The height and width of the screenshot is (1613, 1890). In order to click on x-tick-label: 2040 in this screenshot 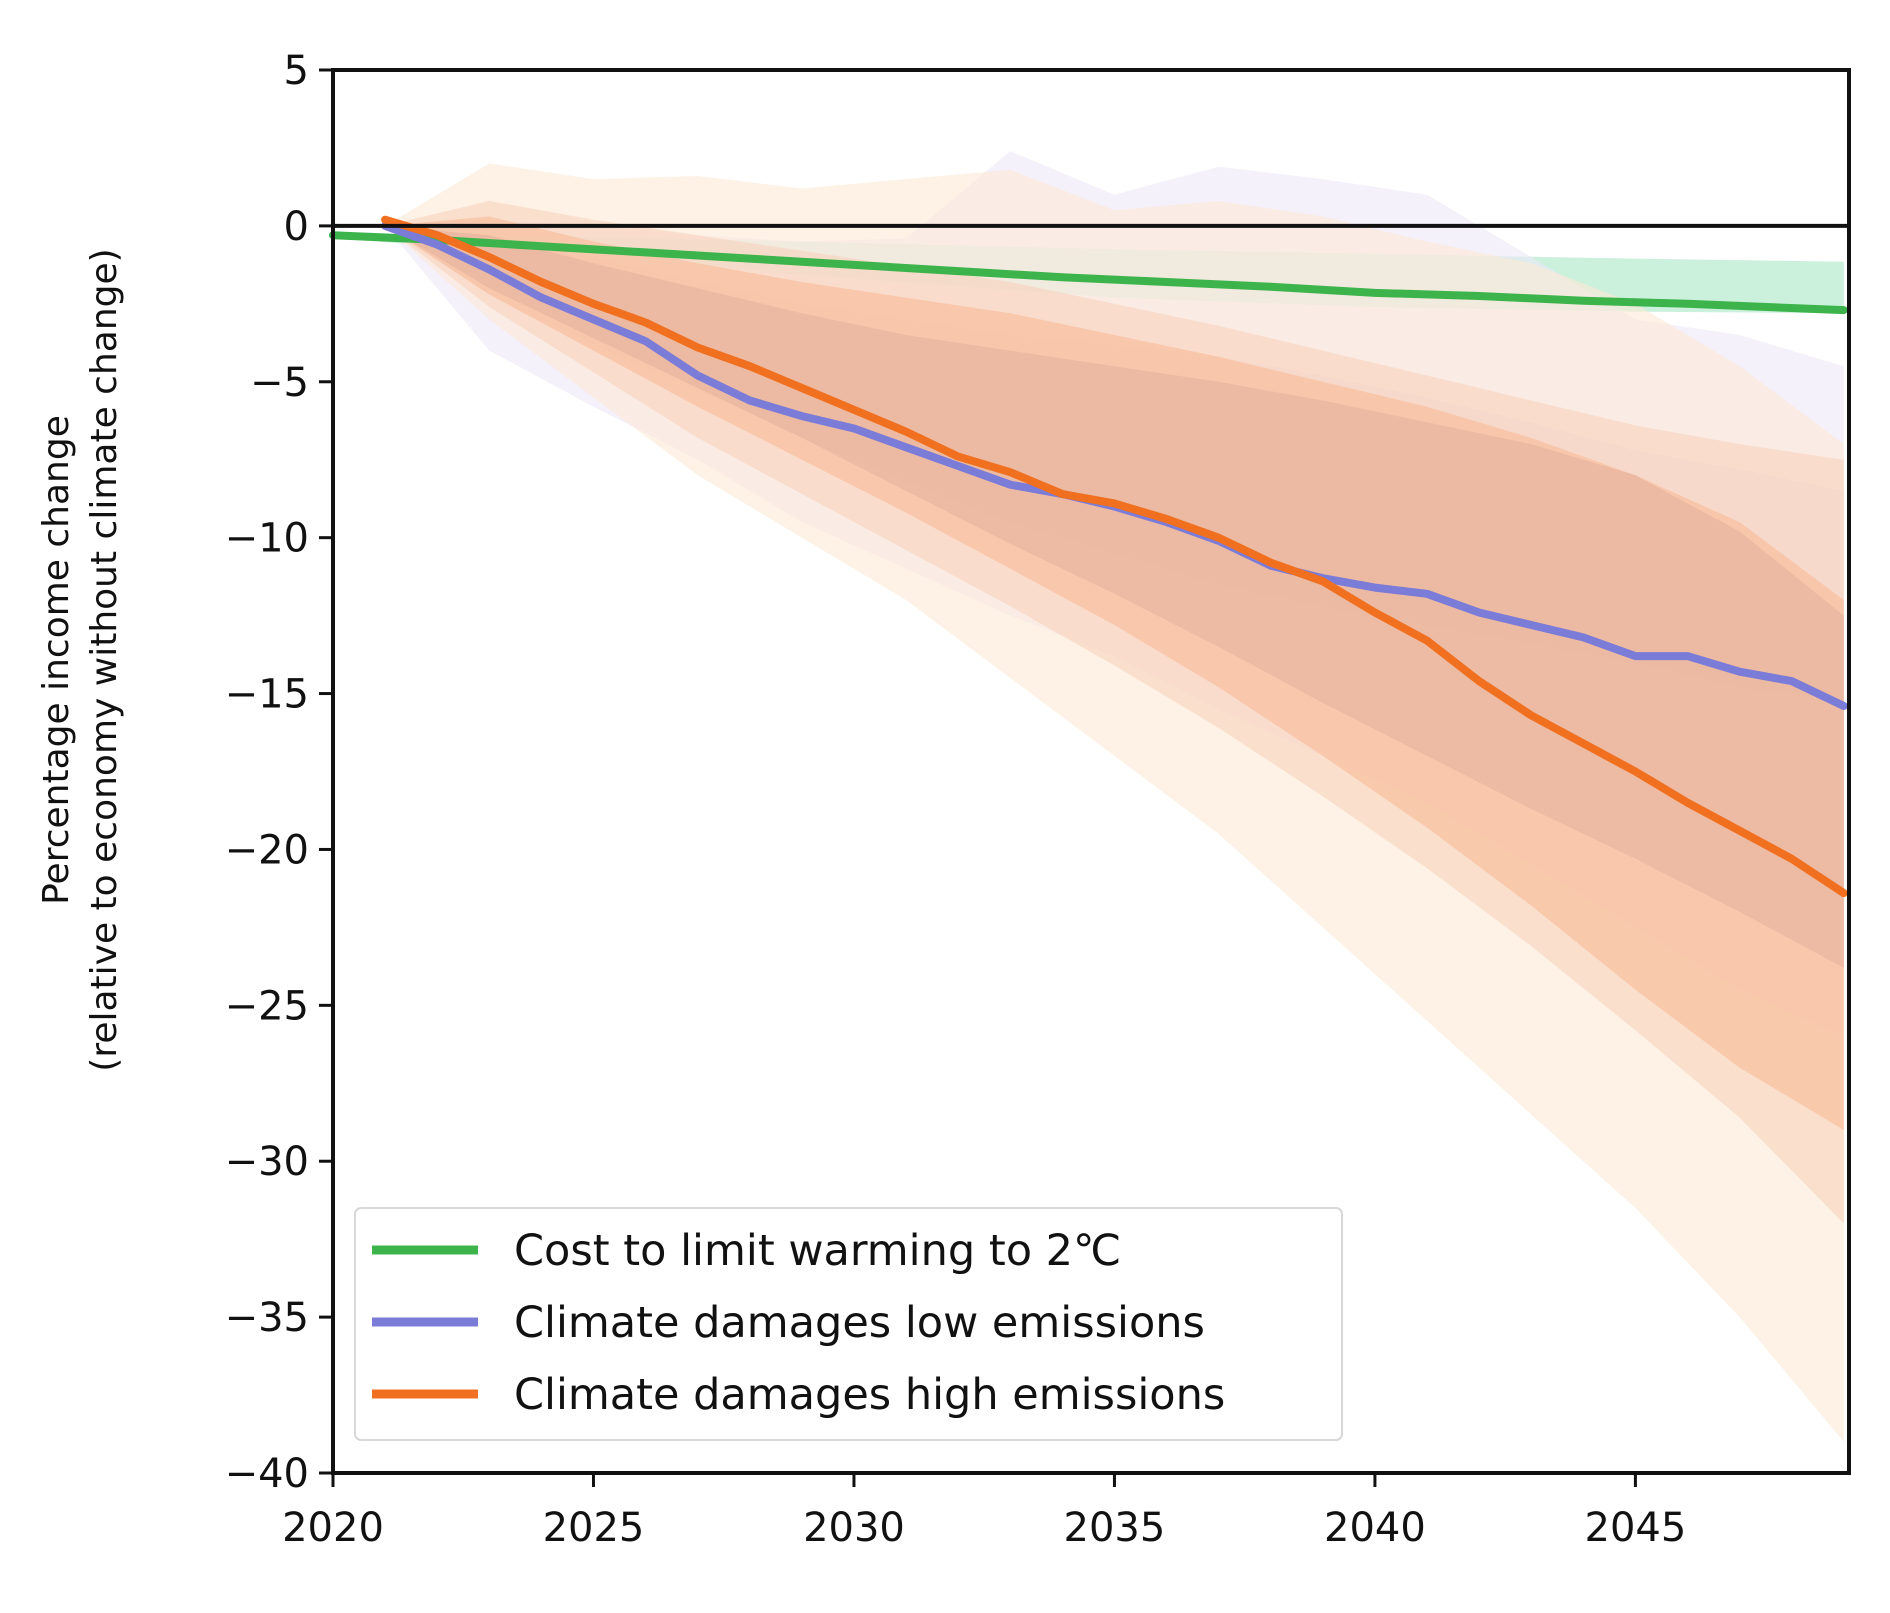, I will do `click(1375, 1528)`.